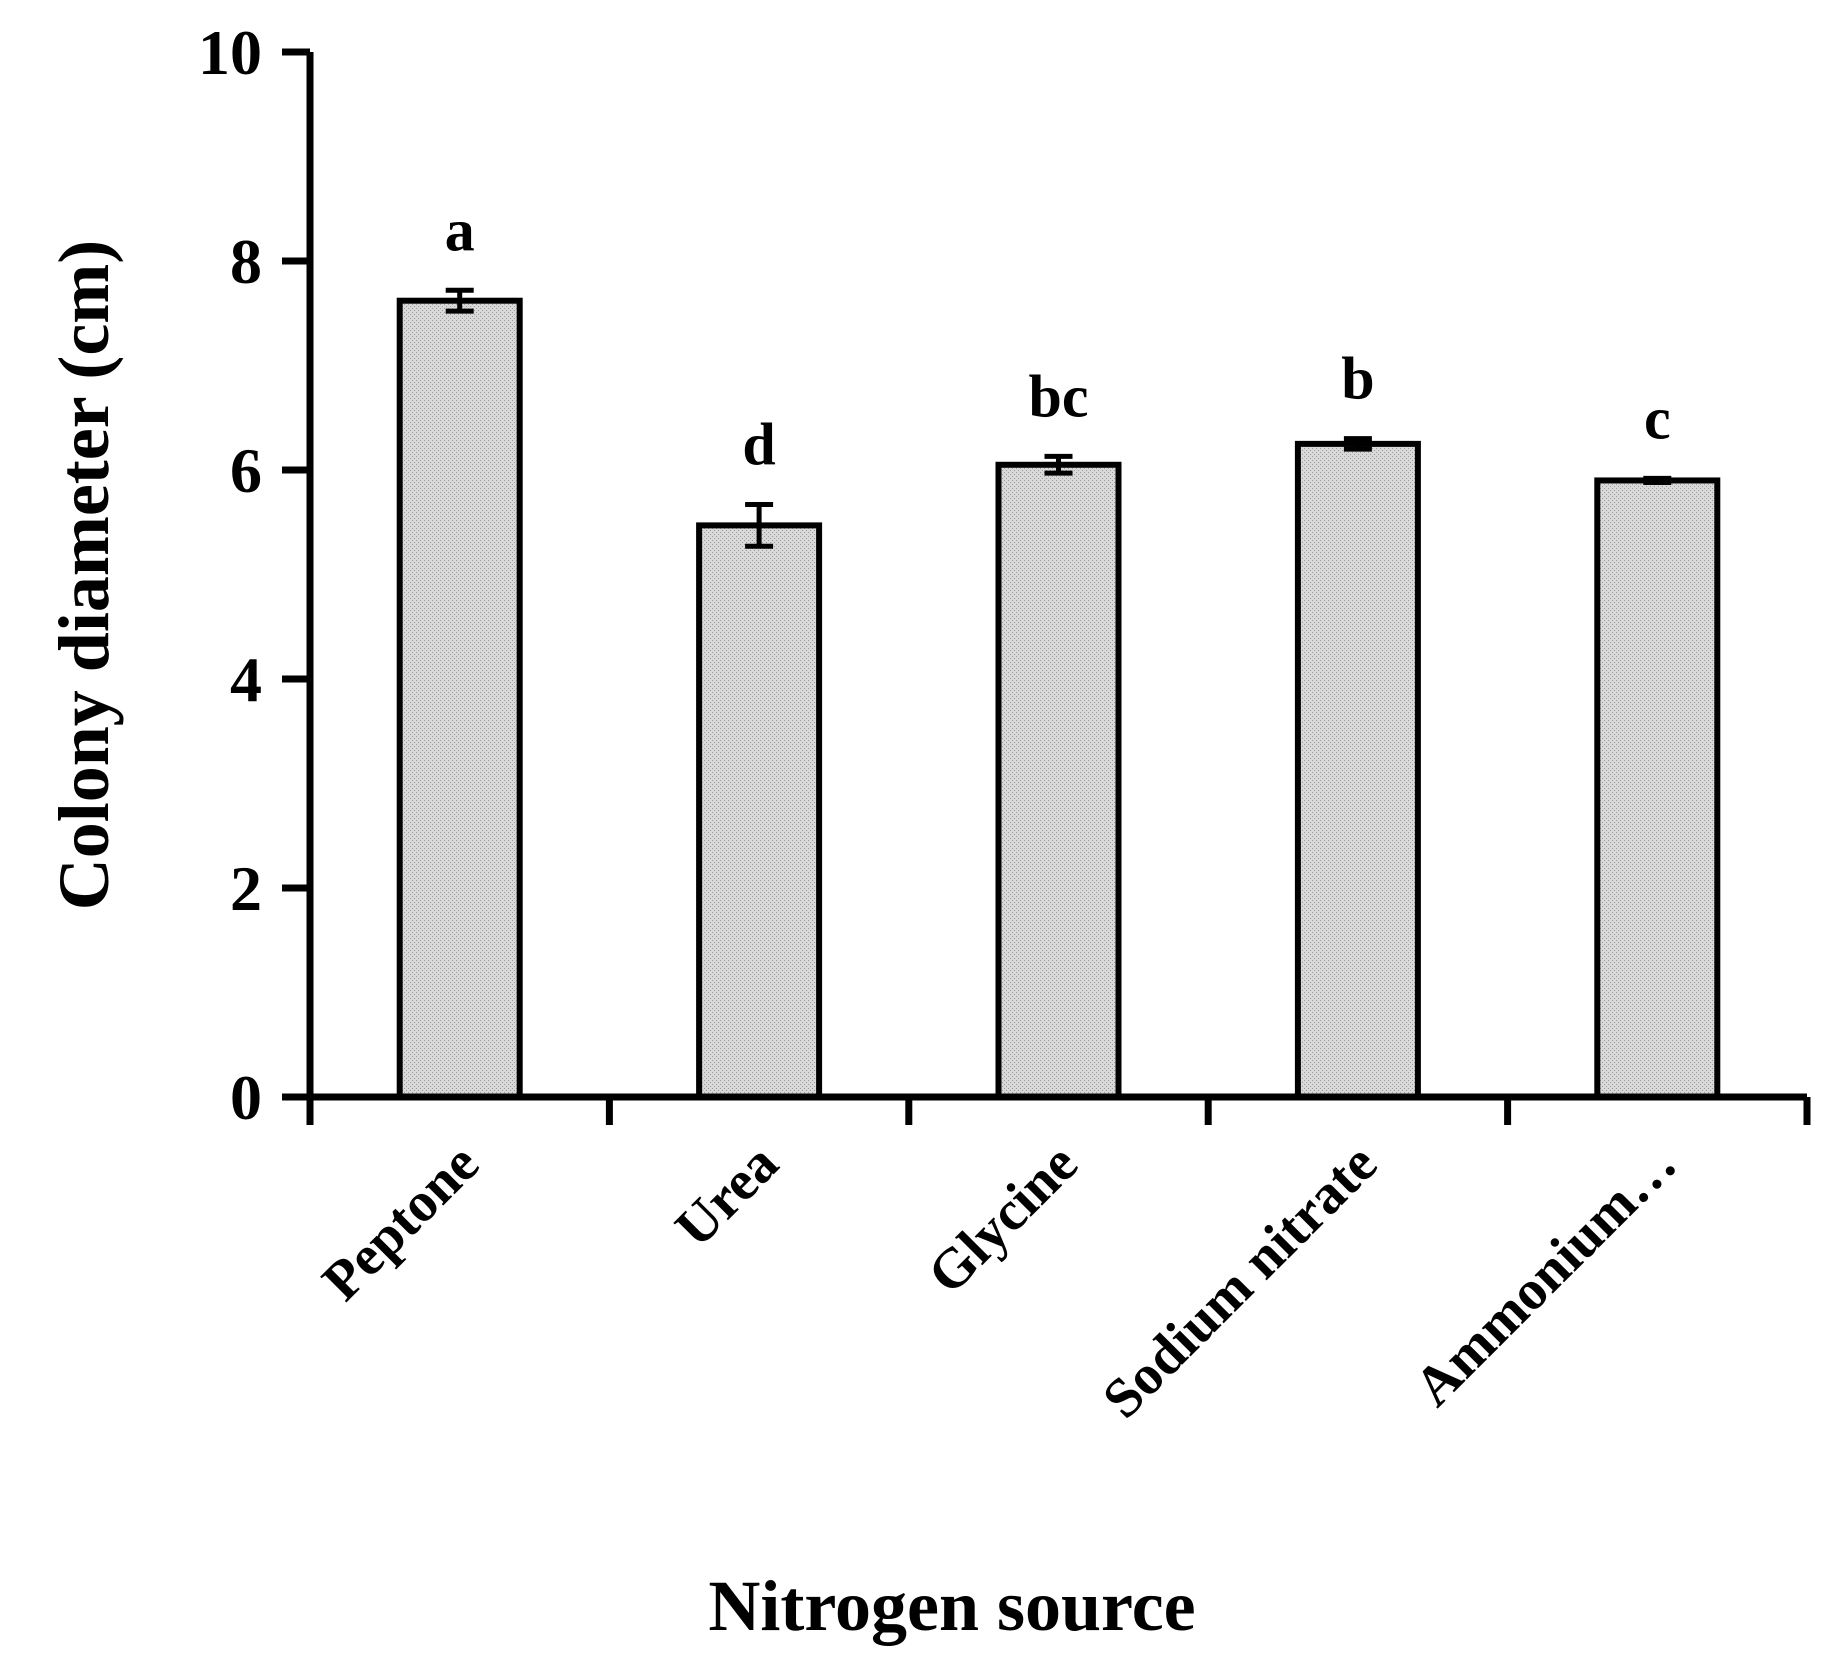  What do you see at coordinates (758, 444) in the screenshot?
I see `significance-label: d` at bounding box center [758, 444].